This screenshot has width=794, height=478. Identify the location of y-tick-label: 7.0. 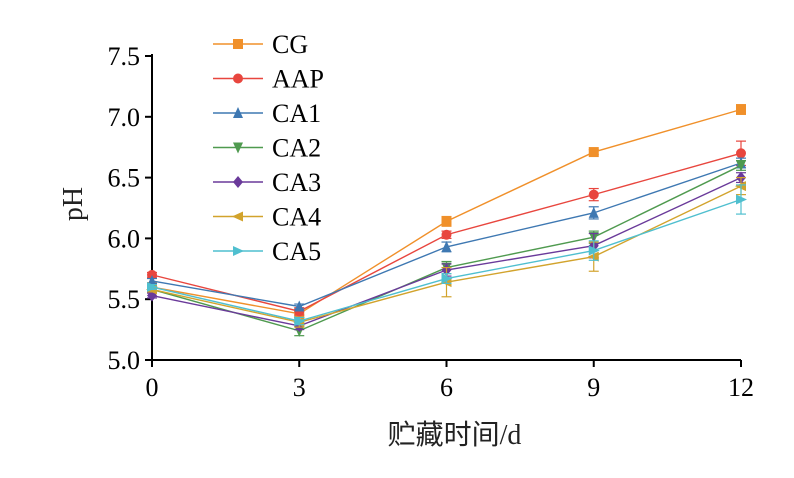
(124, 117).